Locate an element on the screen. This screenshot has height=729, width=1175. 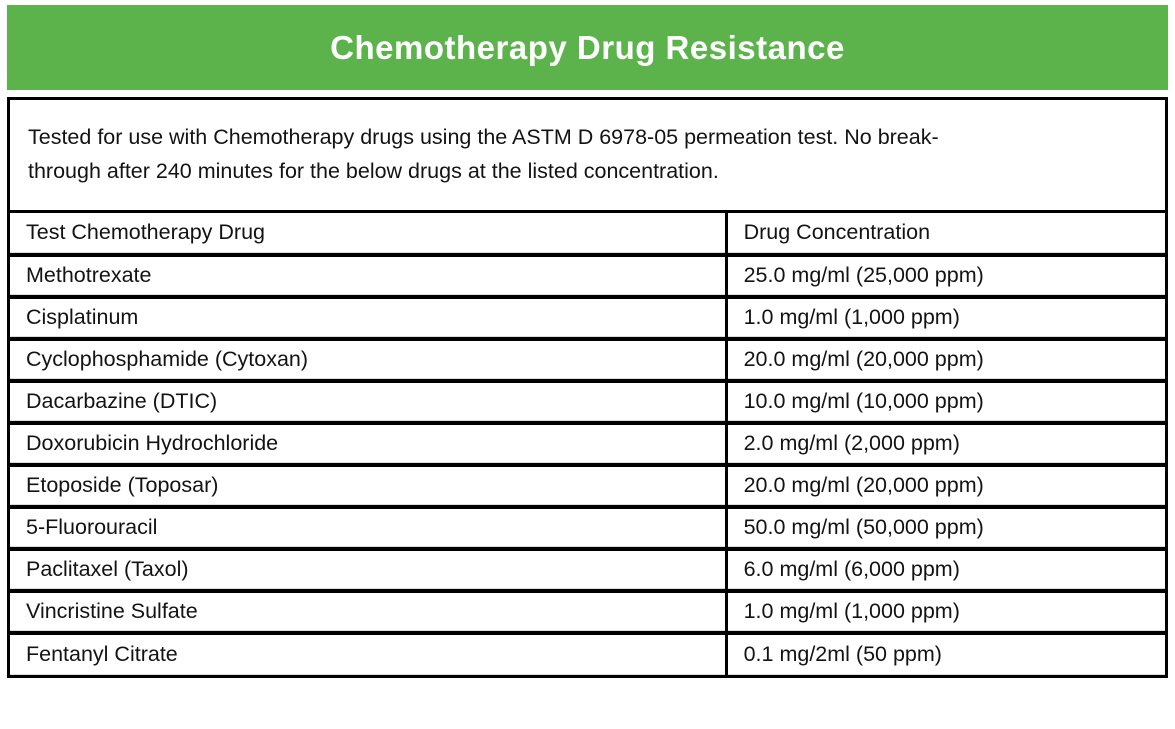
concentration-cell: 50.0 mg/ml (50,000 ppm) is located at coordinates (945, 527).